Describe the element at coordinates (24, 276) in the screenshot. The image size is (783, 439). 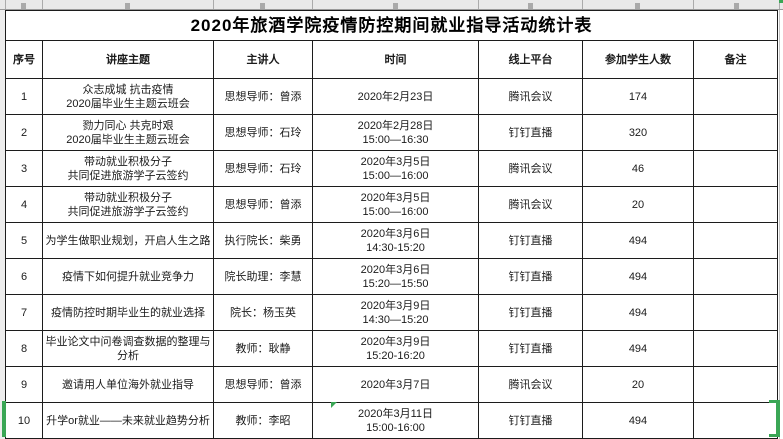
I see `cell-no: 6` at that location.